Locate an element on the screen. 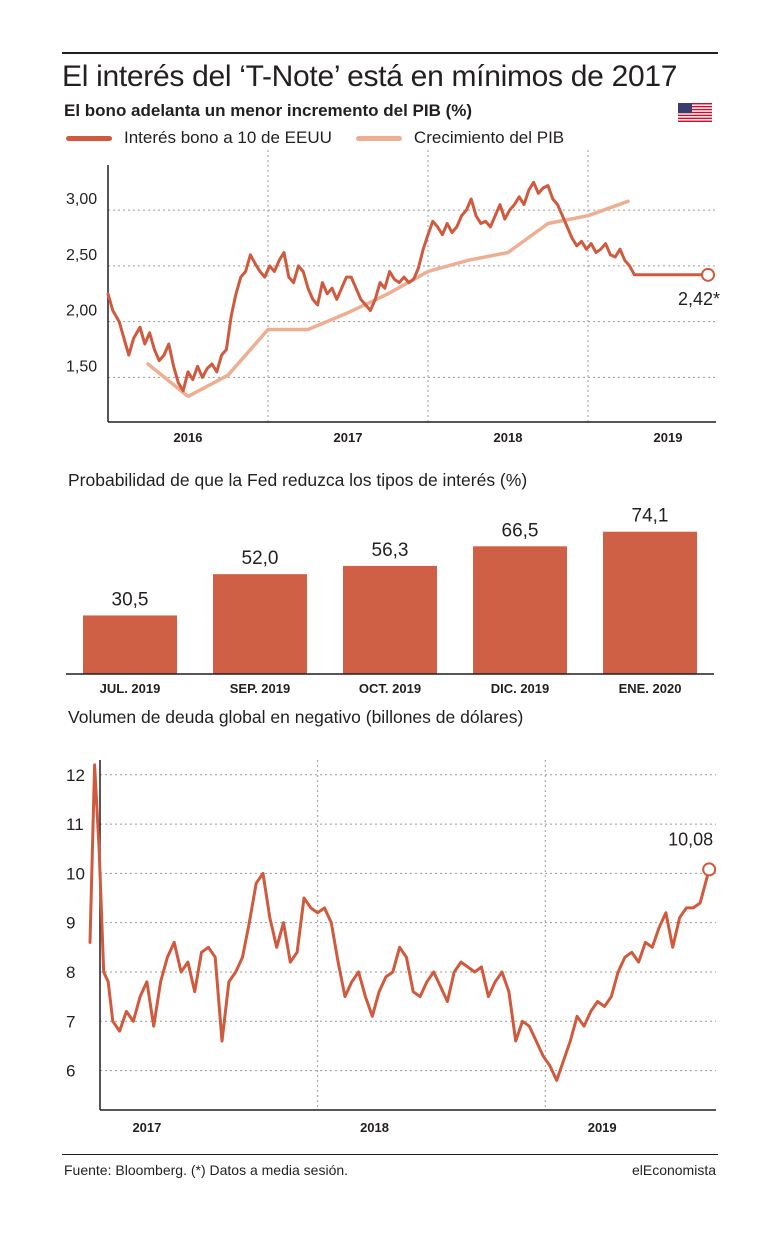 The width and height of the screenshot is (770, 1236). legend-item-bond: Interés bono a 10 de EEUU is located at coordinates (199, 138).